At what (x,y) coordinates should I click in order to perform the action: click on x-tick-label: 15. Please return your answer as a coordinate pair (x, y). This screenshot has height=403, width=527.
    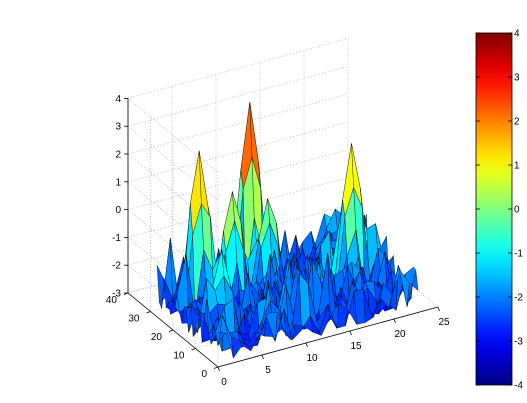
    Looking at the image, I should click on (356, 346).